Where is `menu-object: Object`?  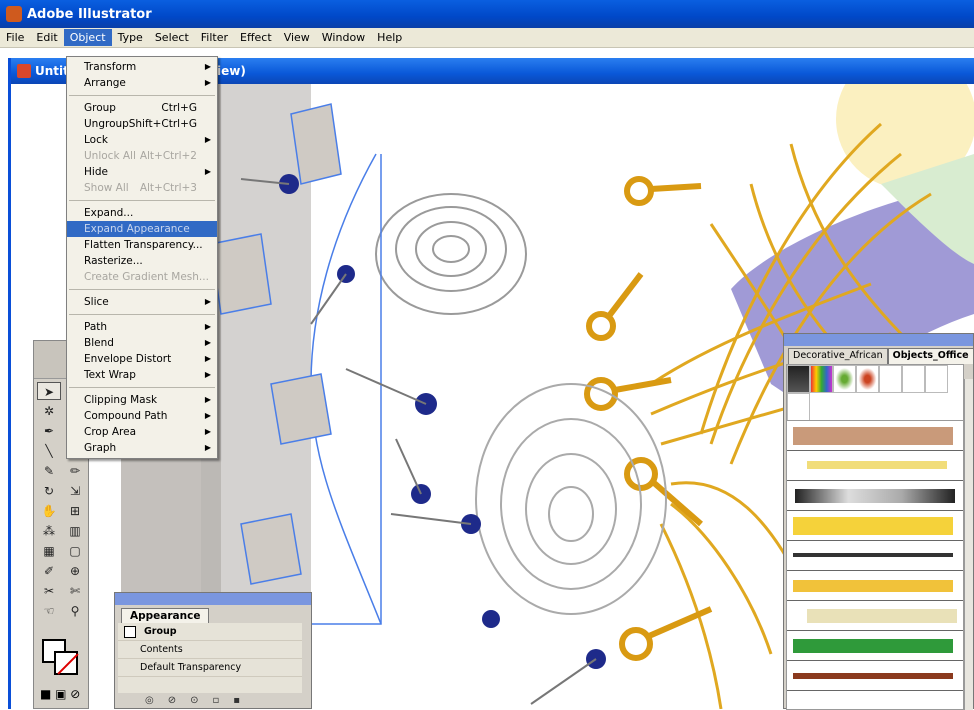
menu-object: Object is located at coordinates (87, 37).